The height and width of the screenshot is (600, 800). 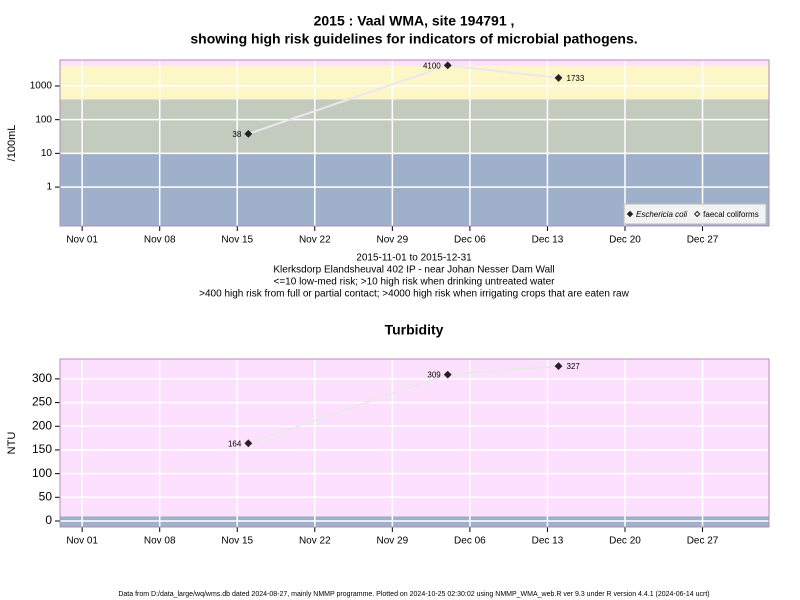 I want to click on y-tick-label: 200, so click(x=42, y=425).